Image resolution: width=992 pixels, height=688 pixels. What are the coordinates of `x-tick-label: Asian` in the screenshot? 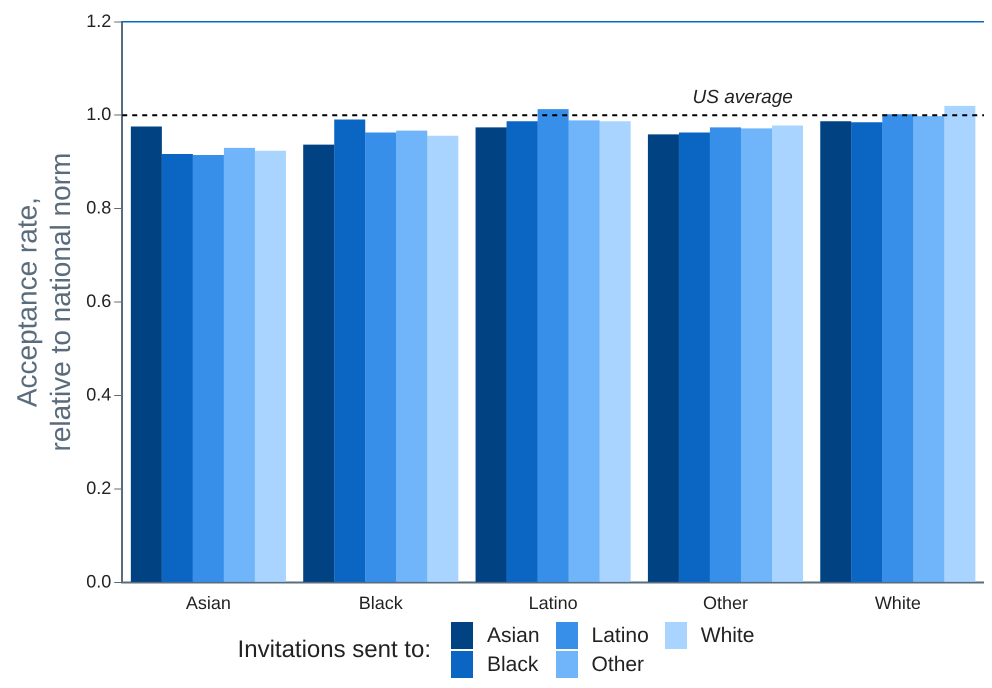 It's located at (208, 603).